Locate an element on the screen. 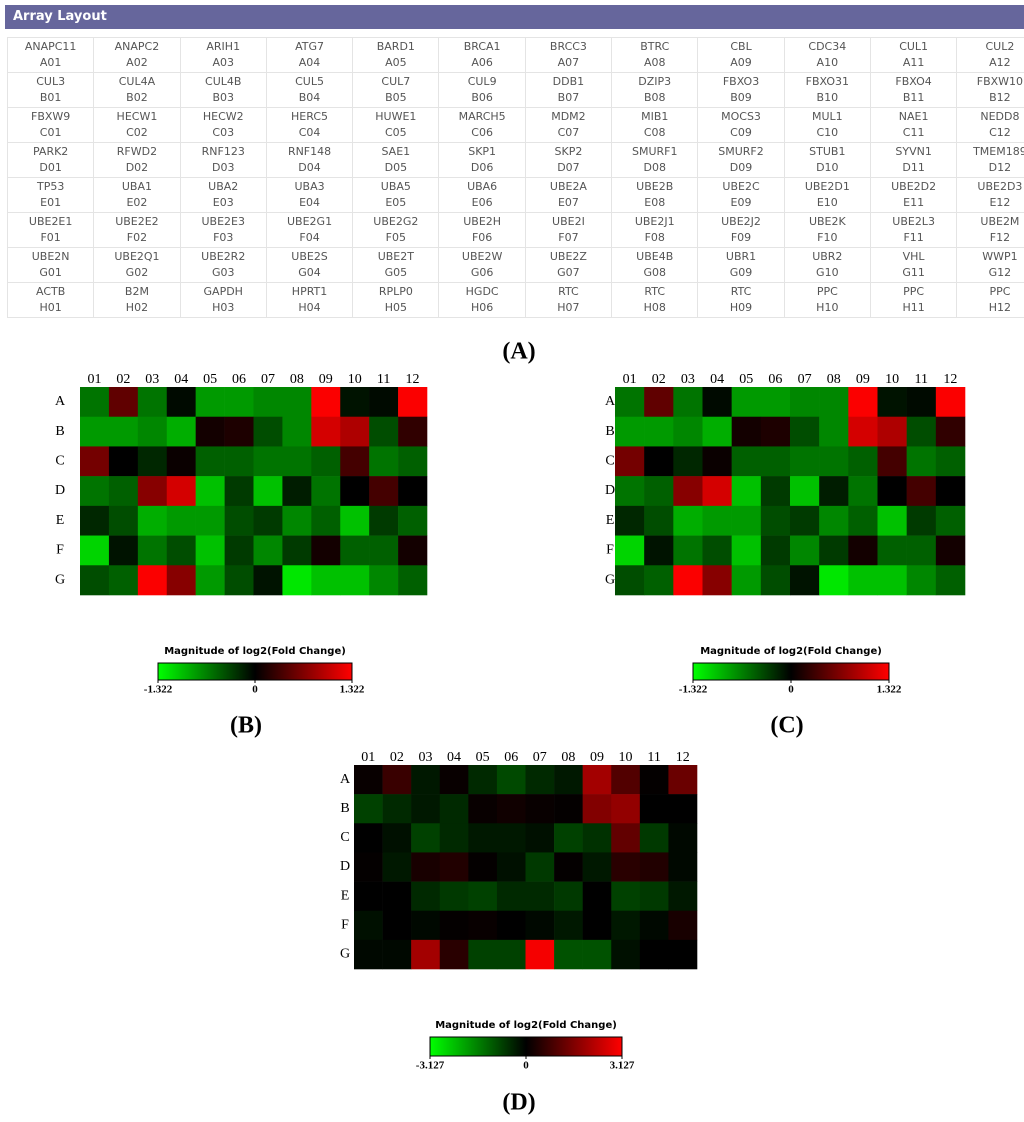  well-id: H03 is located at coordinates (223, 307).